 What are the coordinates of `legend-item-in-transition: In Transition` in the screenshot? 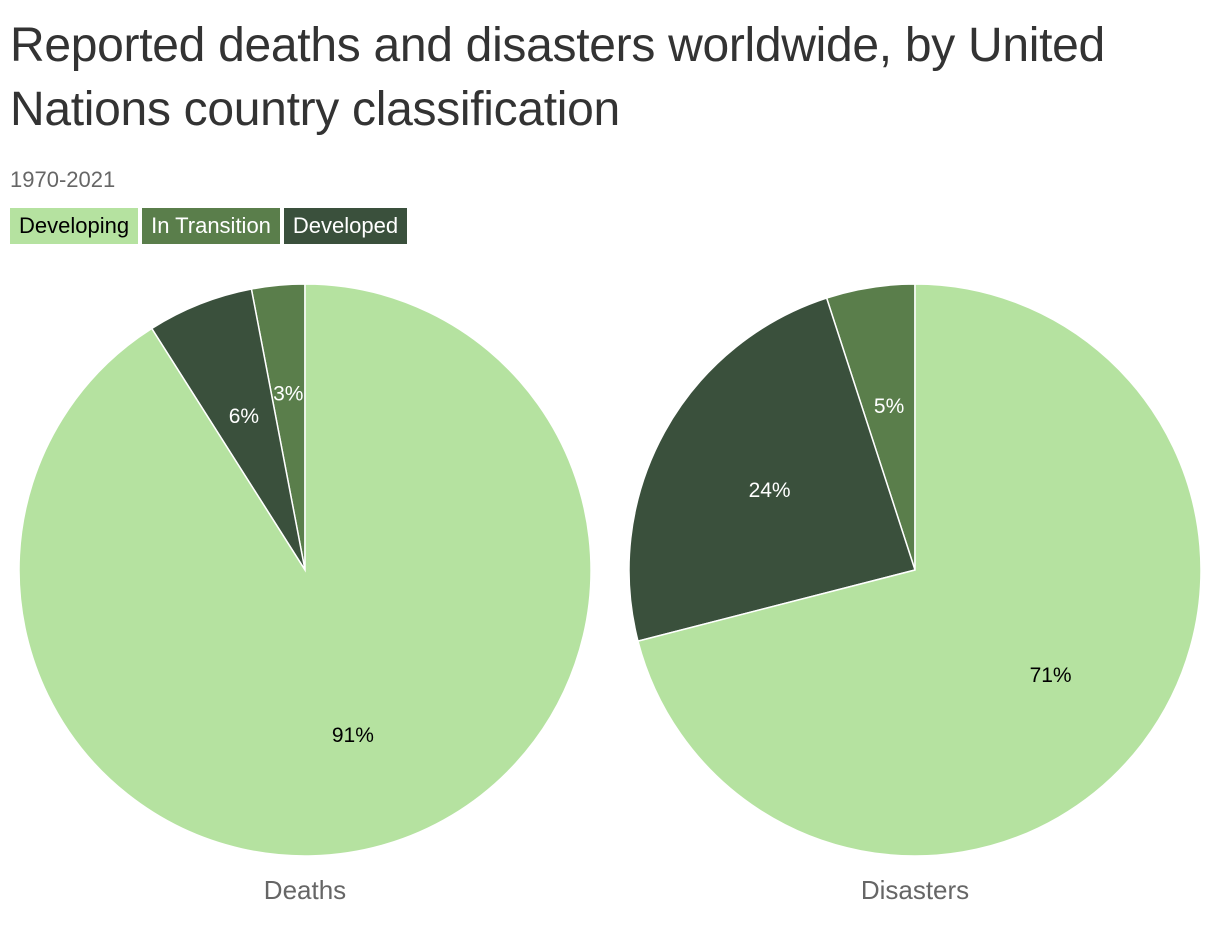 It's located at (211, 226).